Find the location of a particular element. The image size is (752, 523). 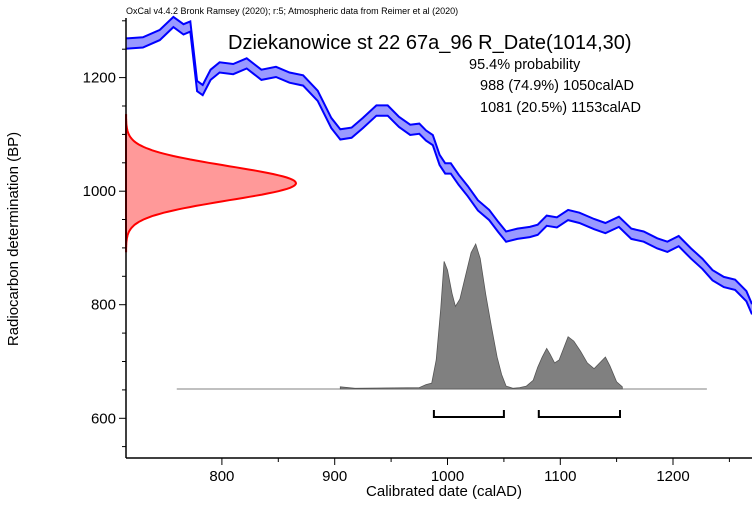

x-axis-title: Calibrated date (calAD) is located at coordinates (444, 491).